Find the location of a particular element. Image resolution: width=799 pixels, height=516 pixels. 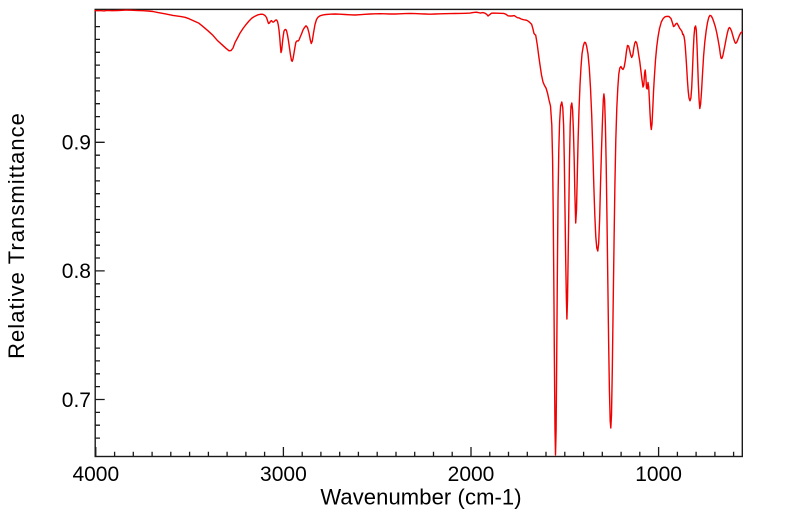

svg-text: 0.8 is located at coordinates (76, 271).